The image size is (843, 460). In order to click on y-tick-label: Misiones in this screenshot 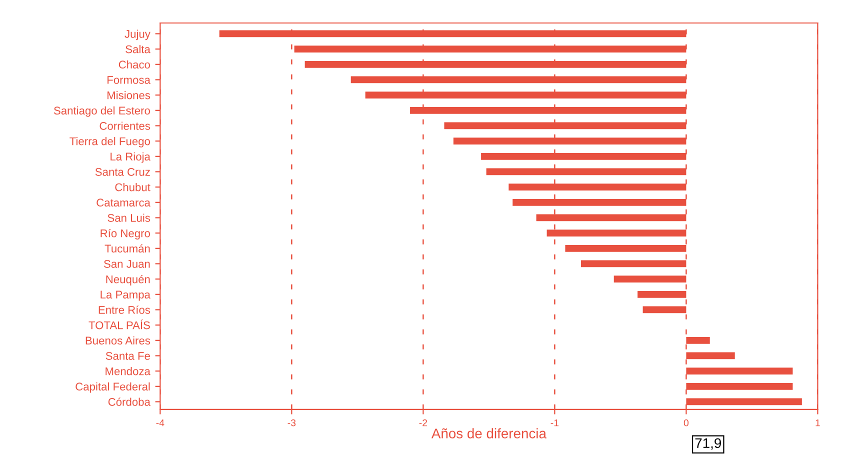, I will do `click(129, 95)`.